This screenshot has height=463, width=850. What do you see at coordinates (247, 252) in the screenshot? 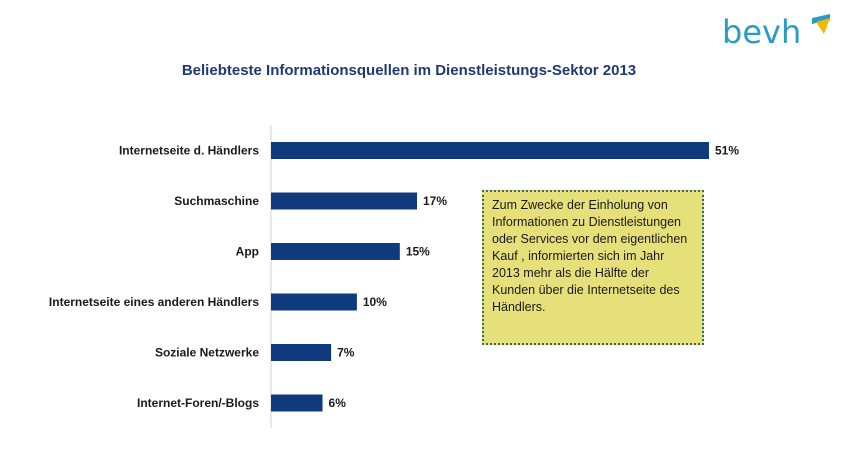
I see `category-label-2: App` at bounding box center [247, 252].